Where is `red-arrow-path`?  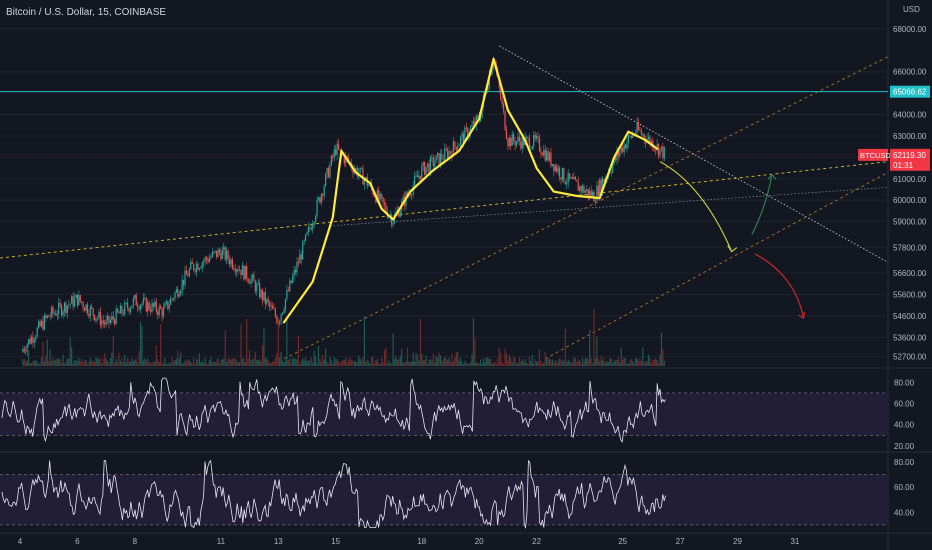
red-arrow-path is located at coordinates (779, 286).